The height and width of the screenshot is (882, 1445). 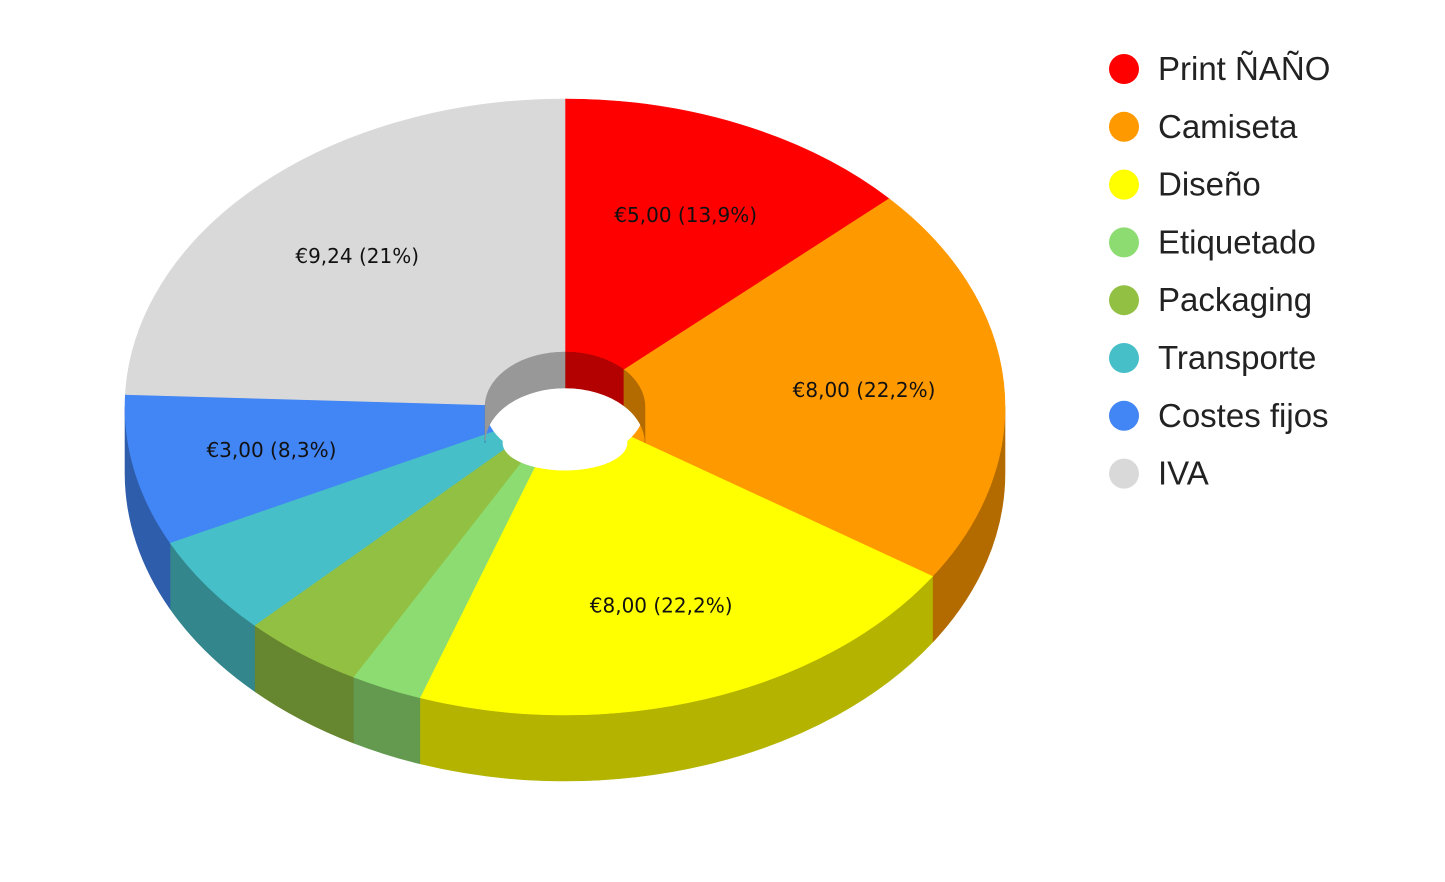 What do you see at coordinates (1235, 299) in the screenshot?
I see `legend-item-packaging: Packaging` at bounding box center [1235, 299].